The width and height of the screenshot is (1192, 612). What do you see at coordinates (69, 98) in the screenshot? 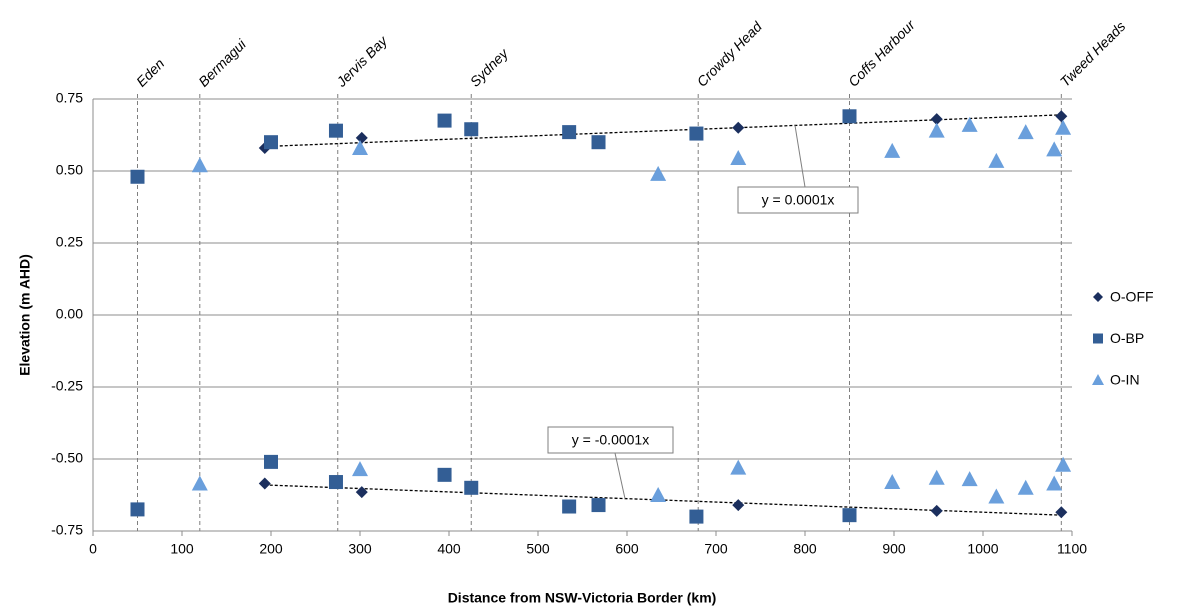
I see `y-tick-label: 0.75` at bounding box center [69, 98].